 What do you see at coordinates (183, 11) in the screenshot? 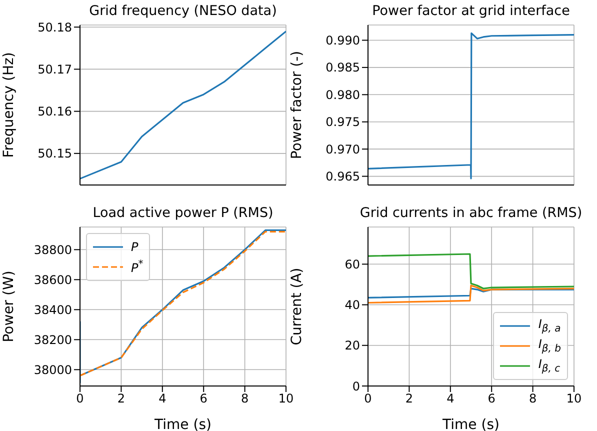
I see `chart-title: Grid frequency (NESO data)` at bounding box center [183, 11].